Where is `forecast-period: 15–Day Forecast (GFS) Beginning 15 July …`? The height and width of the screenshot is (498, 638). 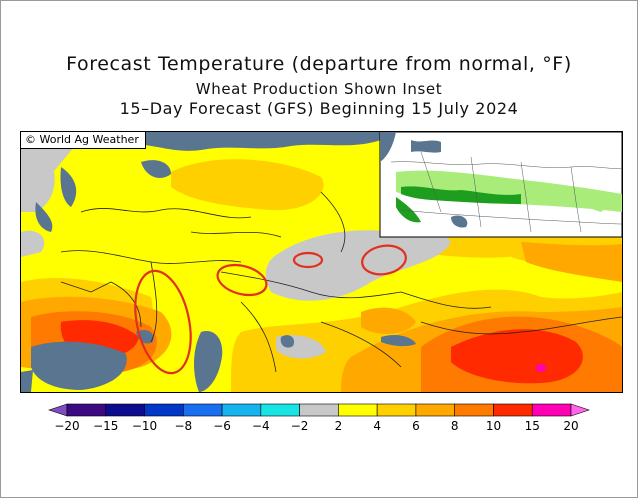
forecast-period: 15–Day Forecast (GFS) Beginning 15 July … is located at coordinates (319, 108).